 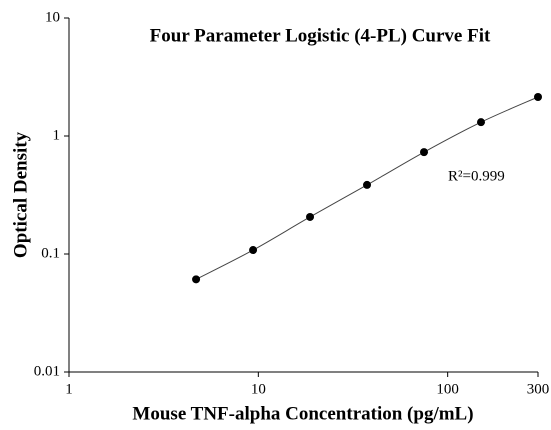 What do you see at coordinates (69, 389) in the screenshot?
I see `x-tick-label: 1` at bounding box center [69, 389].